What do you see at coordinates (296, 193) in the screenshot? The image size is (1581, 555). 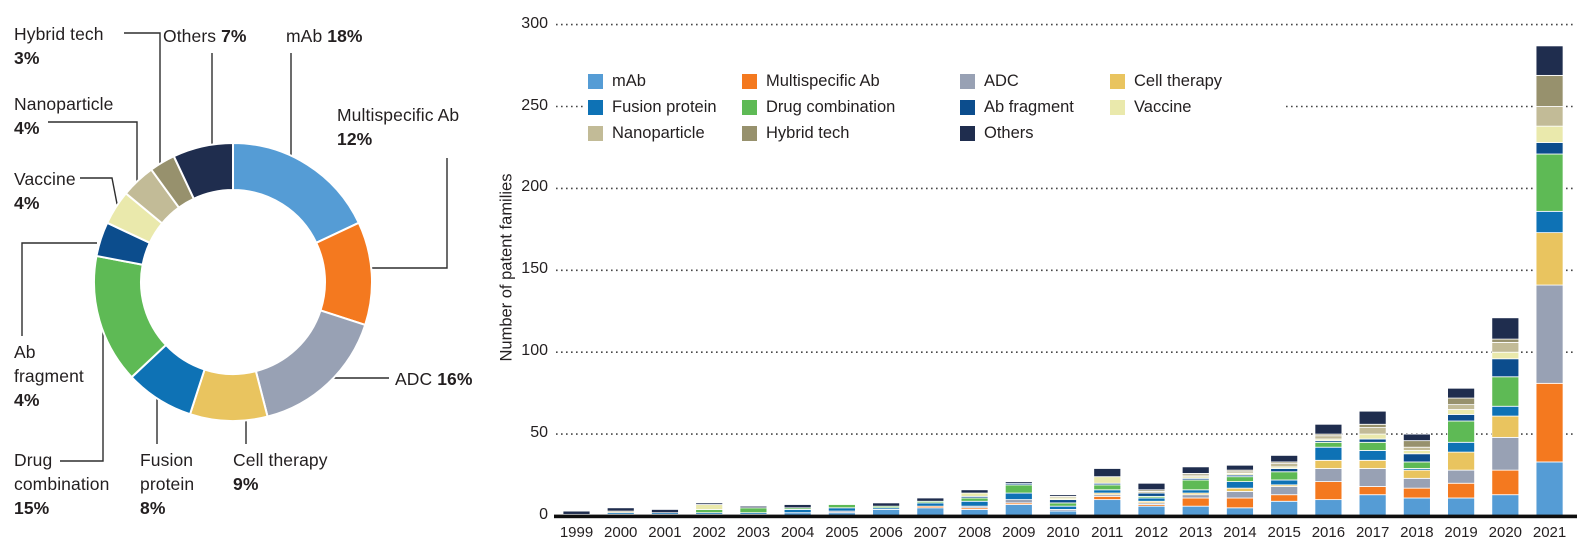 I see `donut-segment-mab` at bounding box center [296, 193].